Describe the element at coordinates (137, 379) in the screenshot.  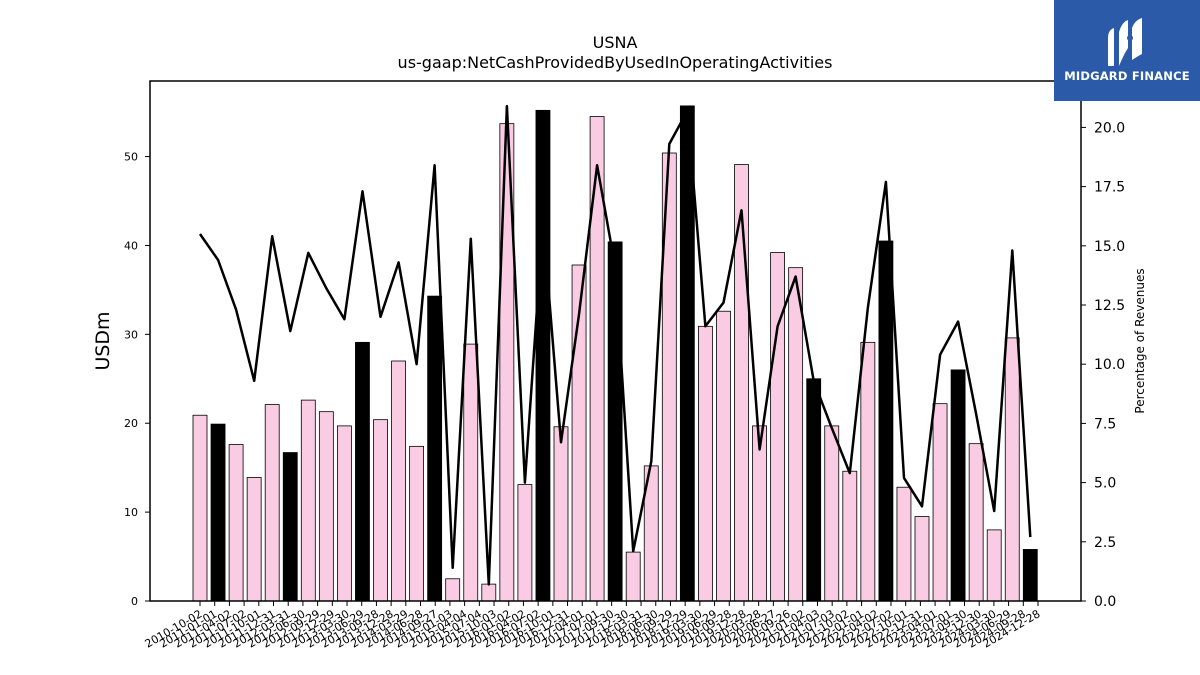
I see `y-axis: 0 10 20 30 40 50` at that location.